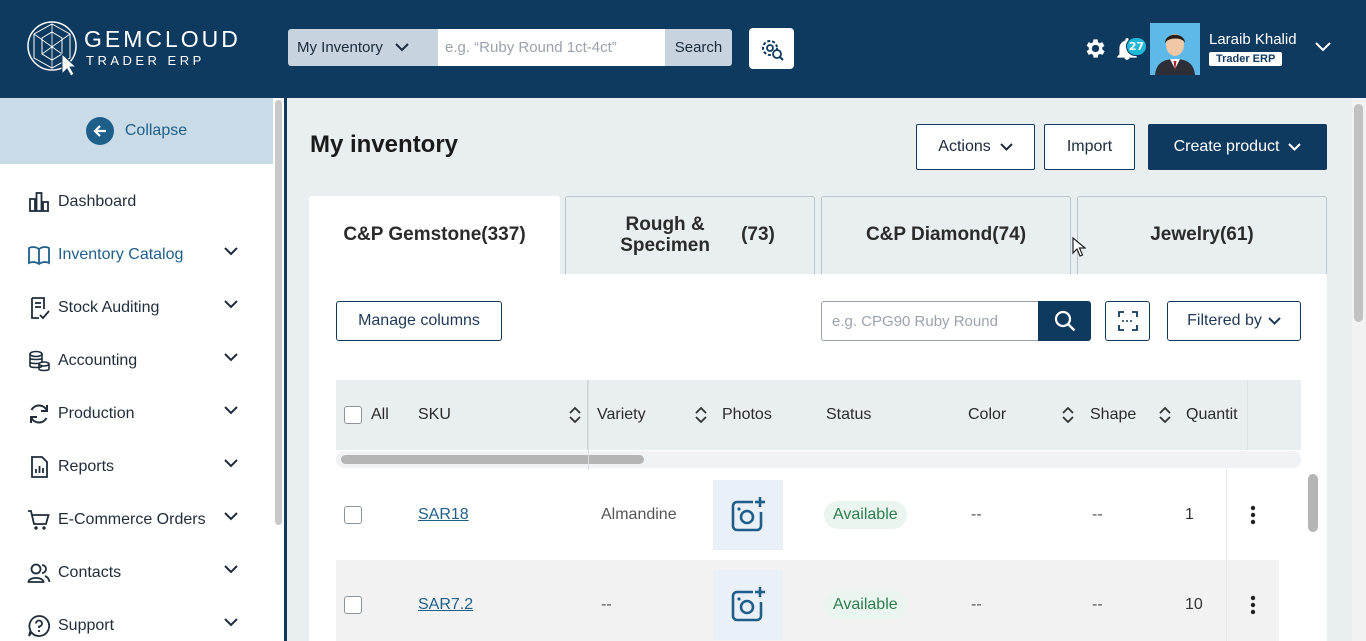 The image size is (1366, 641). What do you see at coordinates (551, 47) in the screenshot?
I see `global-search-input` at bounding box center [551, 47].